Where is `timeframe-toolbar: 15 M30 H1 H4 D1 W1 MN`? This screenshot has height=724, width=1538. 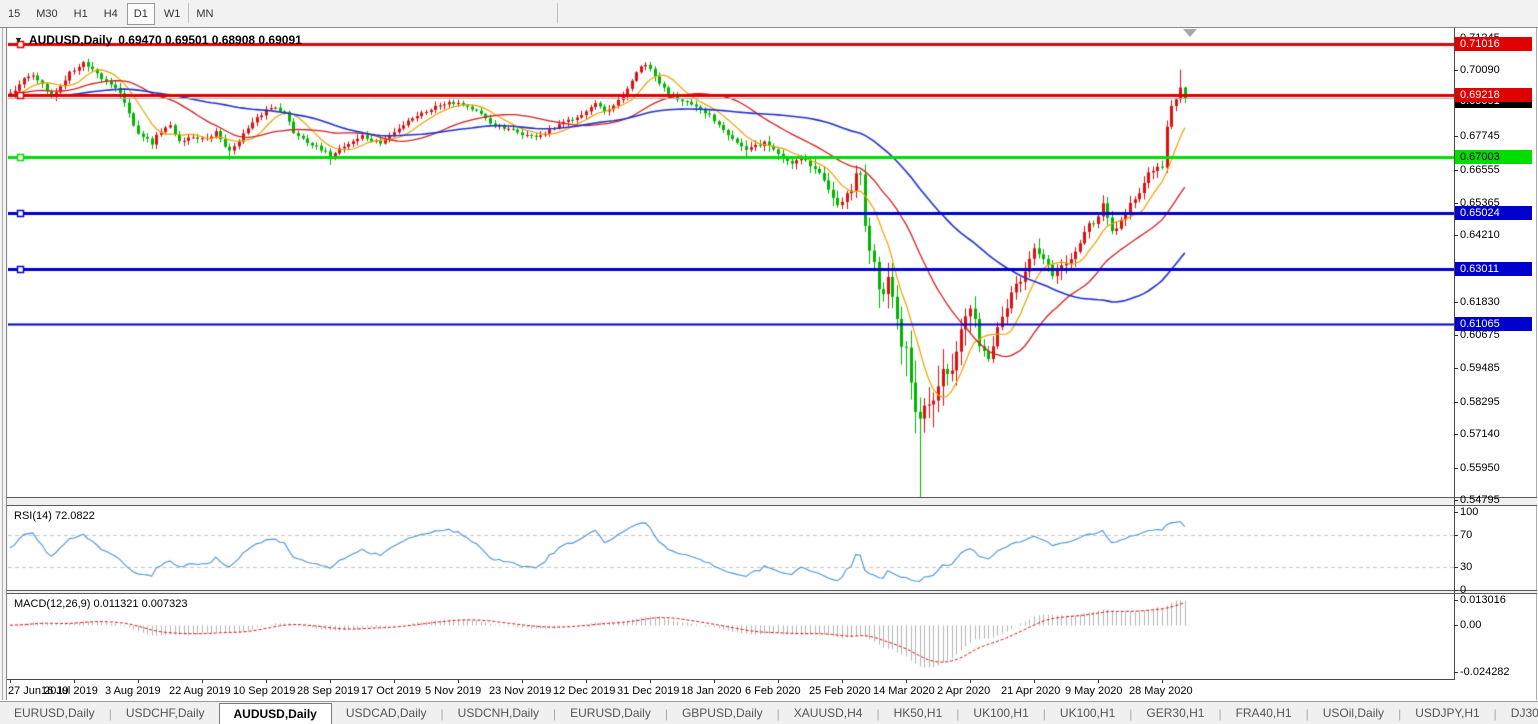
timeframe-toolbar: 15 M30 H1 H4 D1 W1 MN is located at coordinates (769, 14).